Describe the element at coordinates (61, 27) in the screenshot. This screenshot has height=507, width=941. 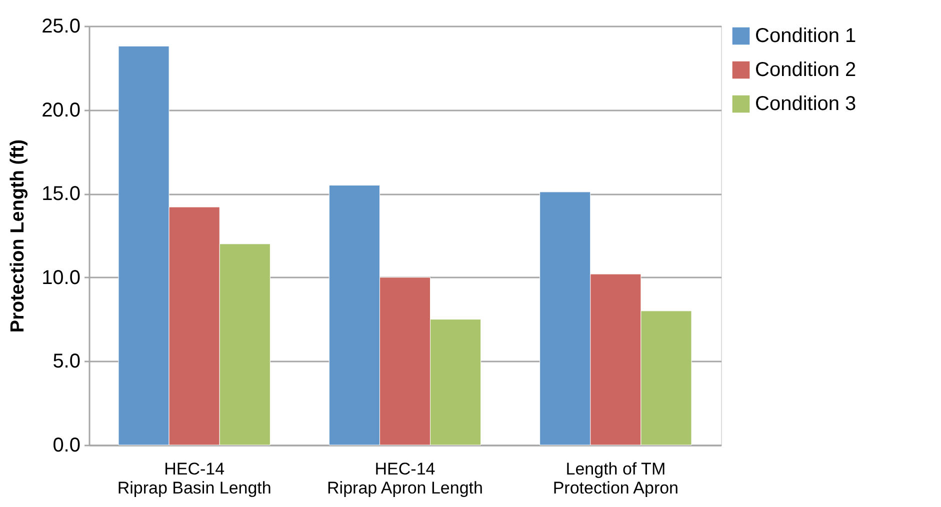
I see `y-tick-label: 25.0` at that location.